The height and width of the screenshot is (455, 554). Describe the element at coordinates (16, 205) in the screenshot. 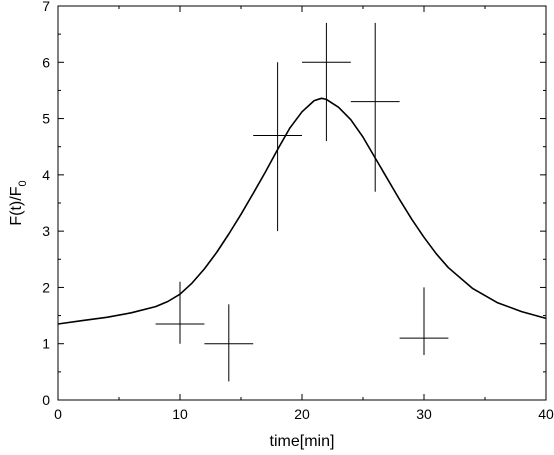

I see `y-axis-title-main: F(t)/F` at that location.